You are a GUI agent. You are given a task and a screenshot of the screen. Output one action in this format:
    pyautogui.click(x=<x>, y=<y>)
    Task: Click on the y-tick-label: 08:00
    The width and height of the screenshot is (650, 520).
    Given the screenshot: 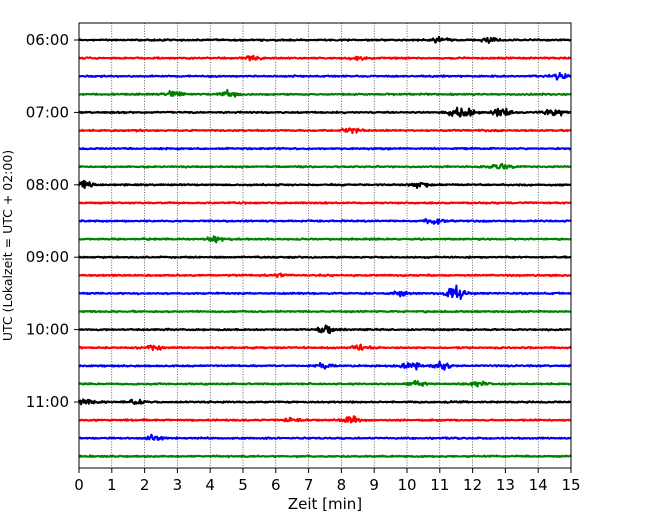 What is the action you would take?
    pyautogui.click(x=47, y=185)
    